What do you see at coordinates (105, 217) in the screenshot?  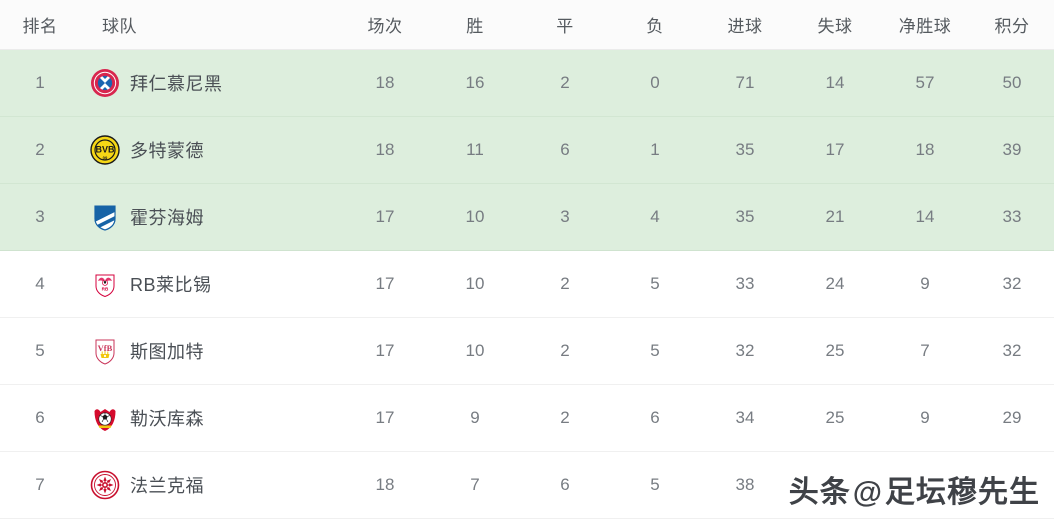 I see `hoffenheim-crest` at bounding box center [105, 217].